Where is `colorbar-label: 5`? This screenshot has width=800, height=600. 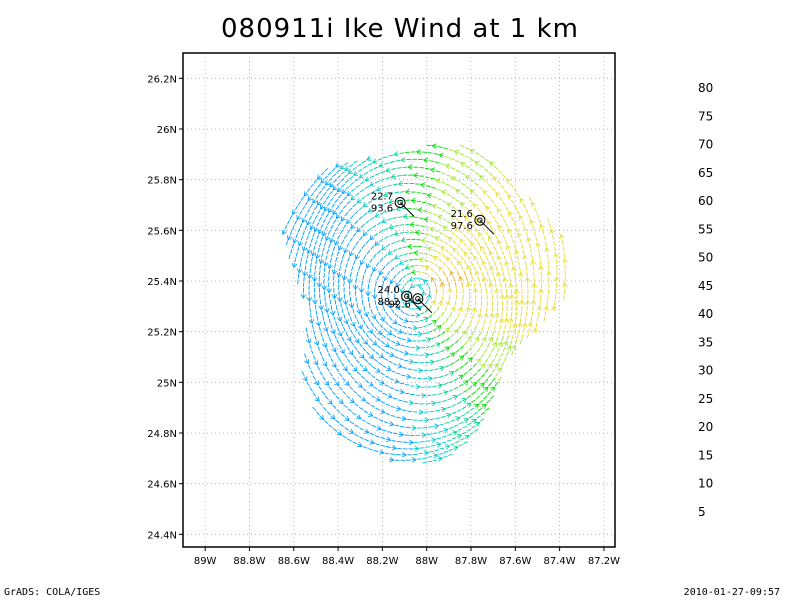
colorbar-label: 5 is located at coordinates (702, 512).